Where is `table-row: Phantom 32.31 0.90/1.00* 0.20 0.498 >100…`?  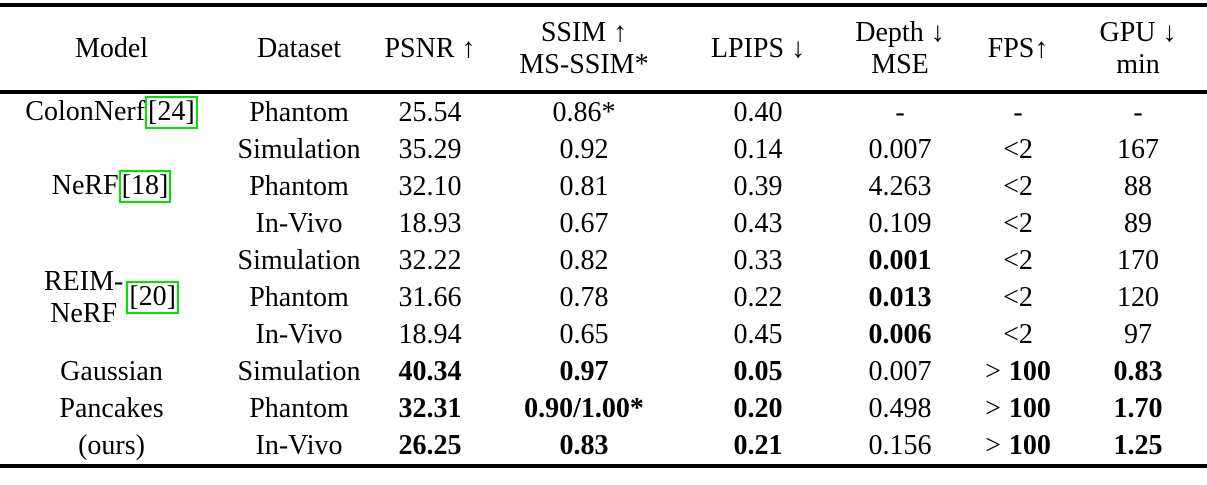 table-row: Phantom 32.31 0.90/1.00* 0.20 0.498 >100… is located at coordinates (603, 408).